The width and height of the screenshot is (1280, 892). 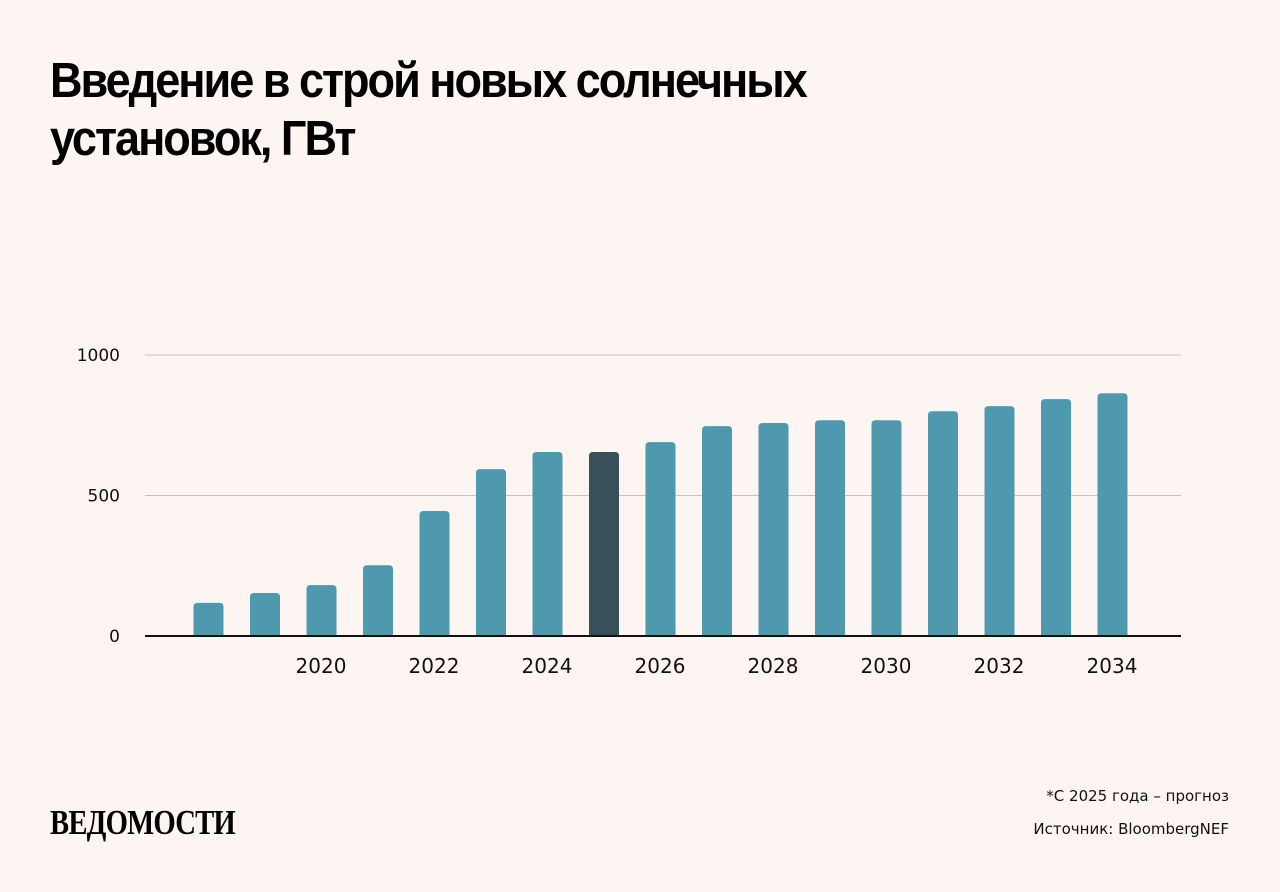 I want to click on bar-2035, so click(x=1112, y=514).